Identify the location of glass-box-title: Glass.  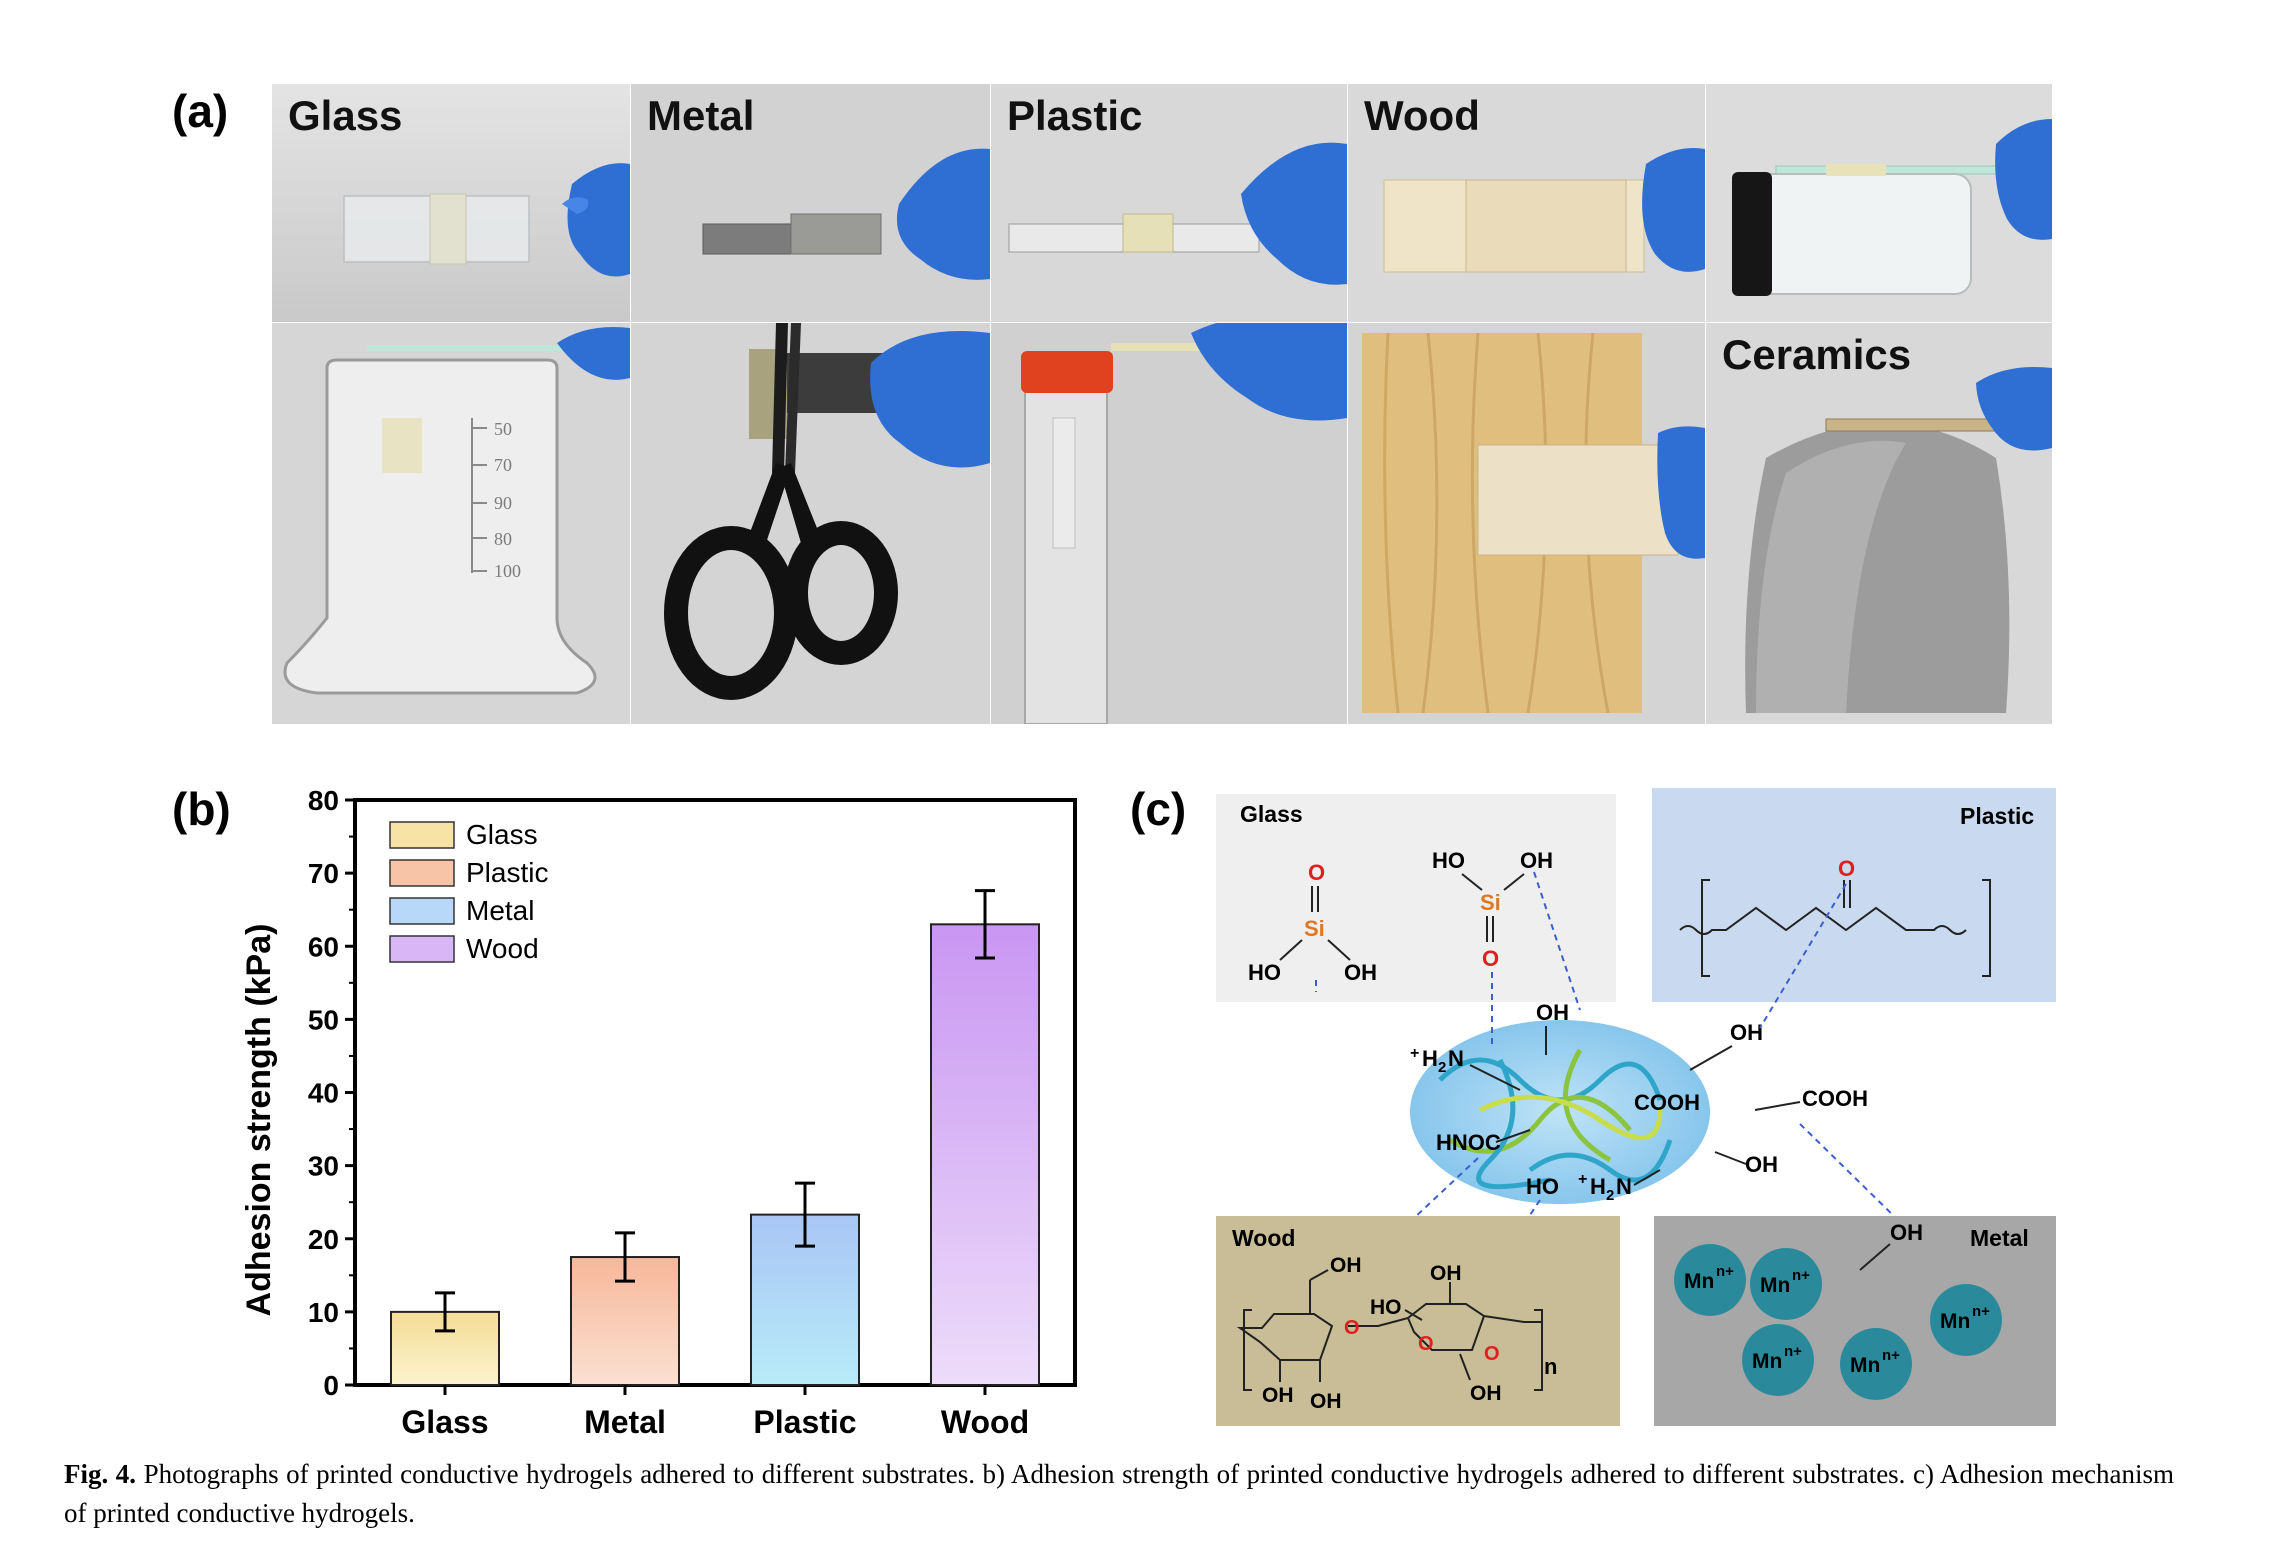
(1271, 814).